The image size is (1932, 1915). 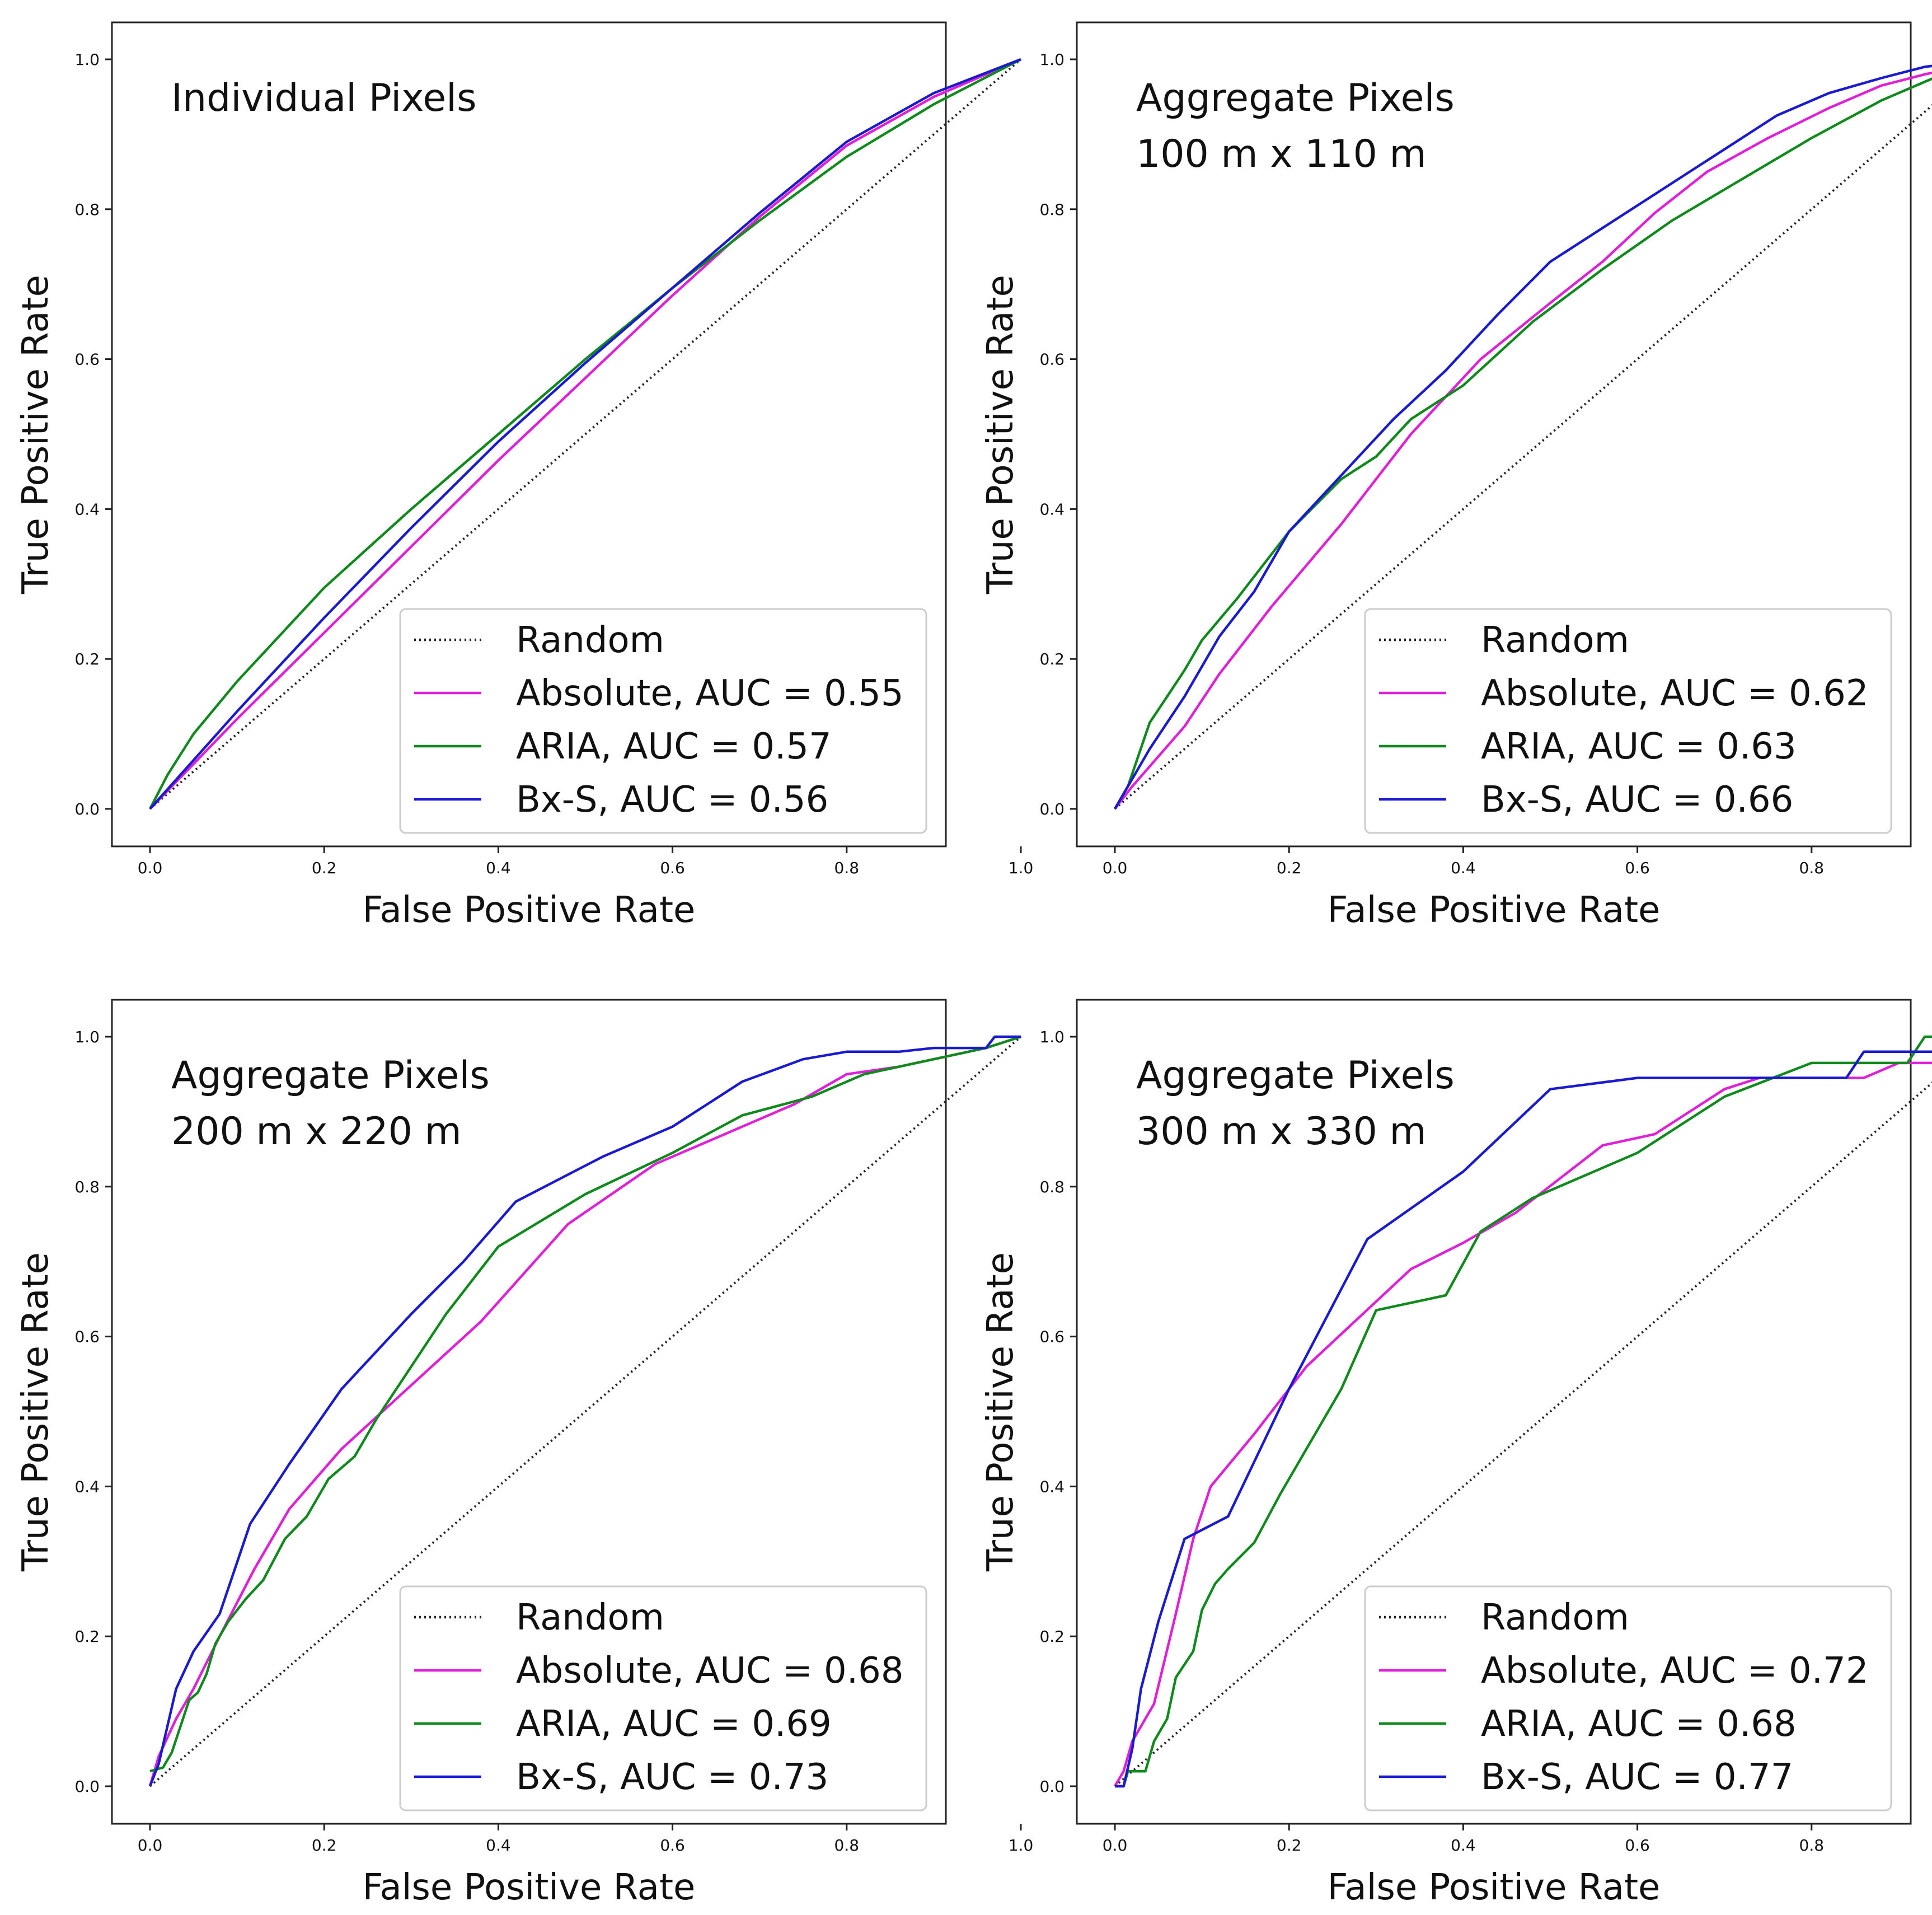 I want to click on legend-label: Absolute, AUC = 0.62, so click(x=1675, y=694).